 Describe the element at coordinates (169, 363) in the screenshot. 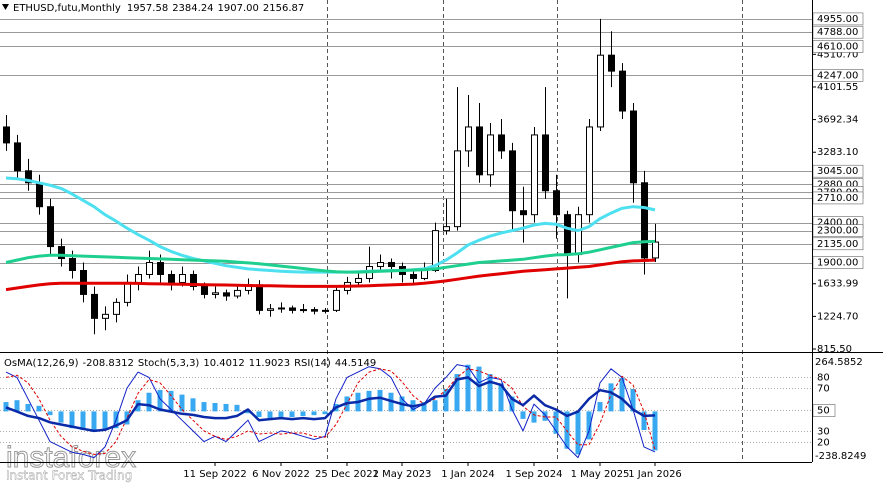

I see `indicator-header-item: Stoch(5,3,3)` at that location.